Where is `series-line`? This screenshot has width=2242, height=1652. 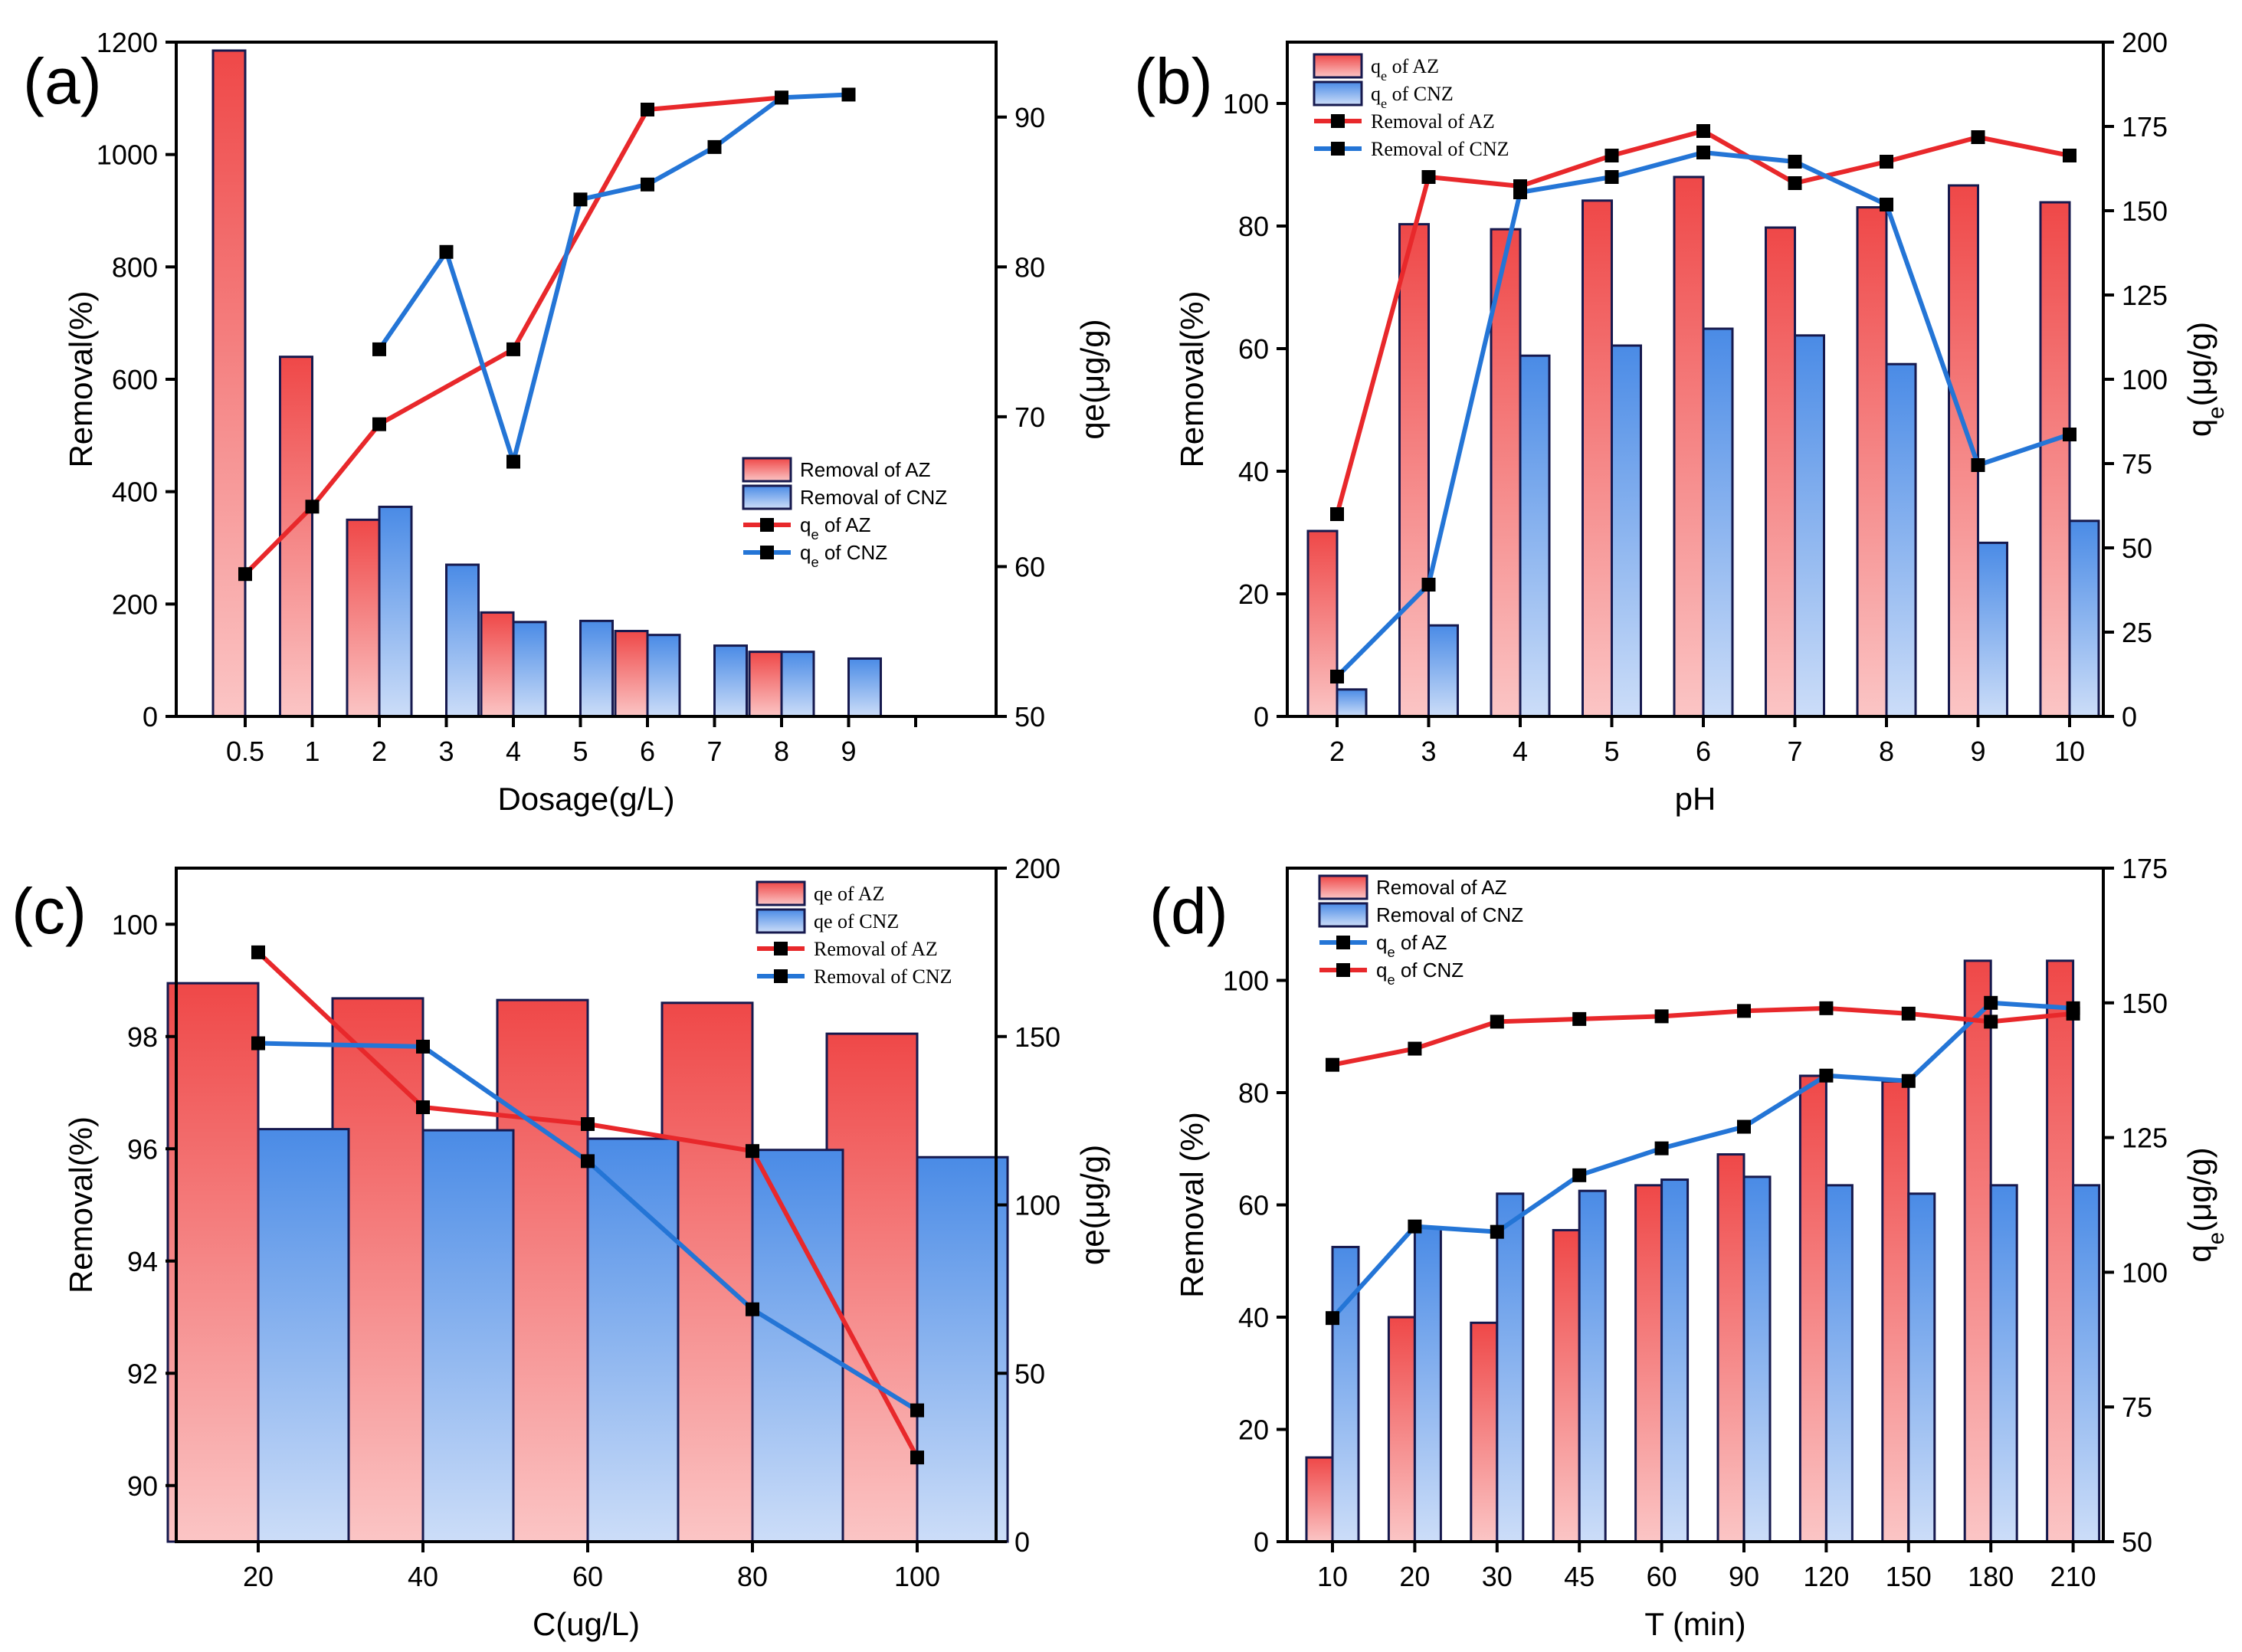
series-line is located at coordinates (613, 278).